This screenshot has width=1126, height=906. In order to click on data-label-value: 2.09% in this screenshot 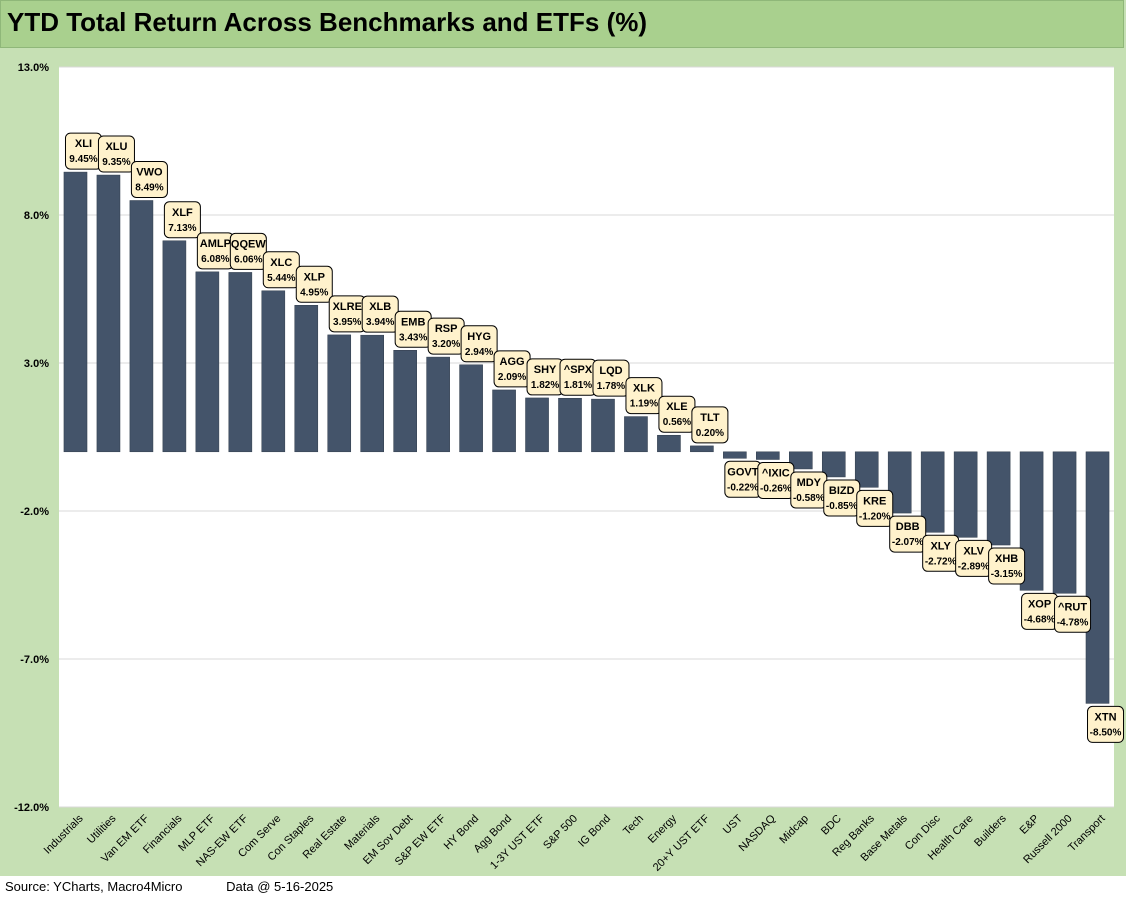, I will do `click(512, 377)`.